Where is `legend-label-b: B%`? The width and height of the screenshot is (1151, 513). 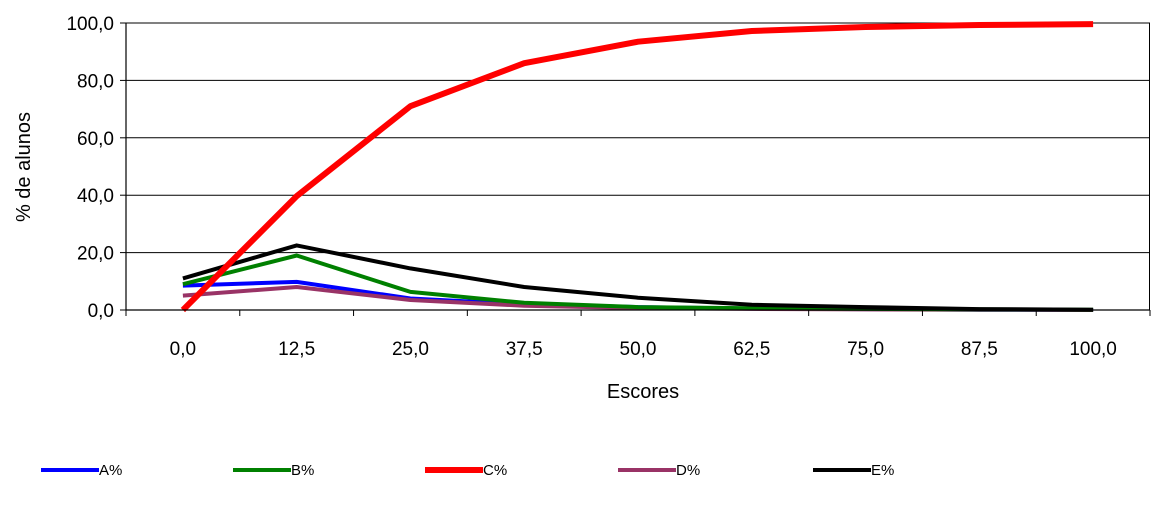 legend-label-b: B% is located at coordinates (302, 470).